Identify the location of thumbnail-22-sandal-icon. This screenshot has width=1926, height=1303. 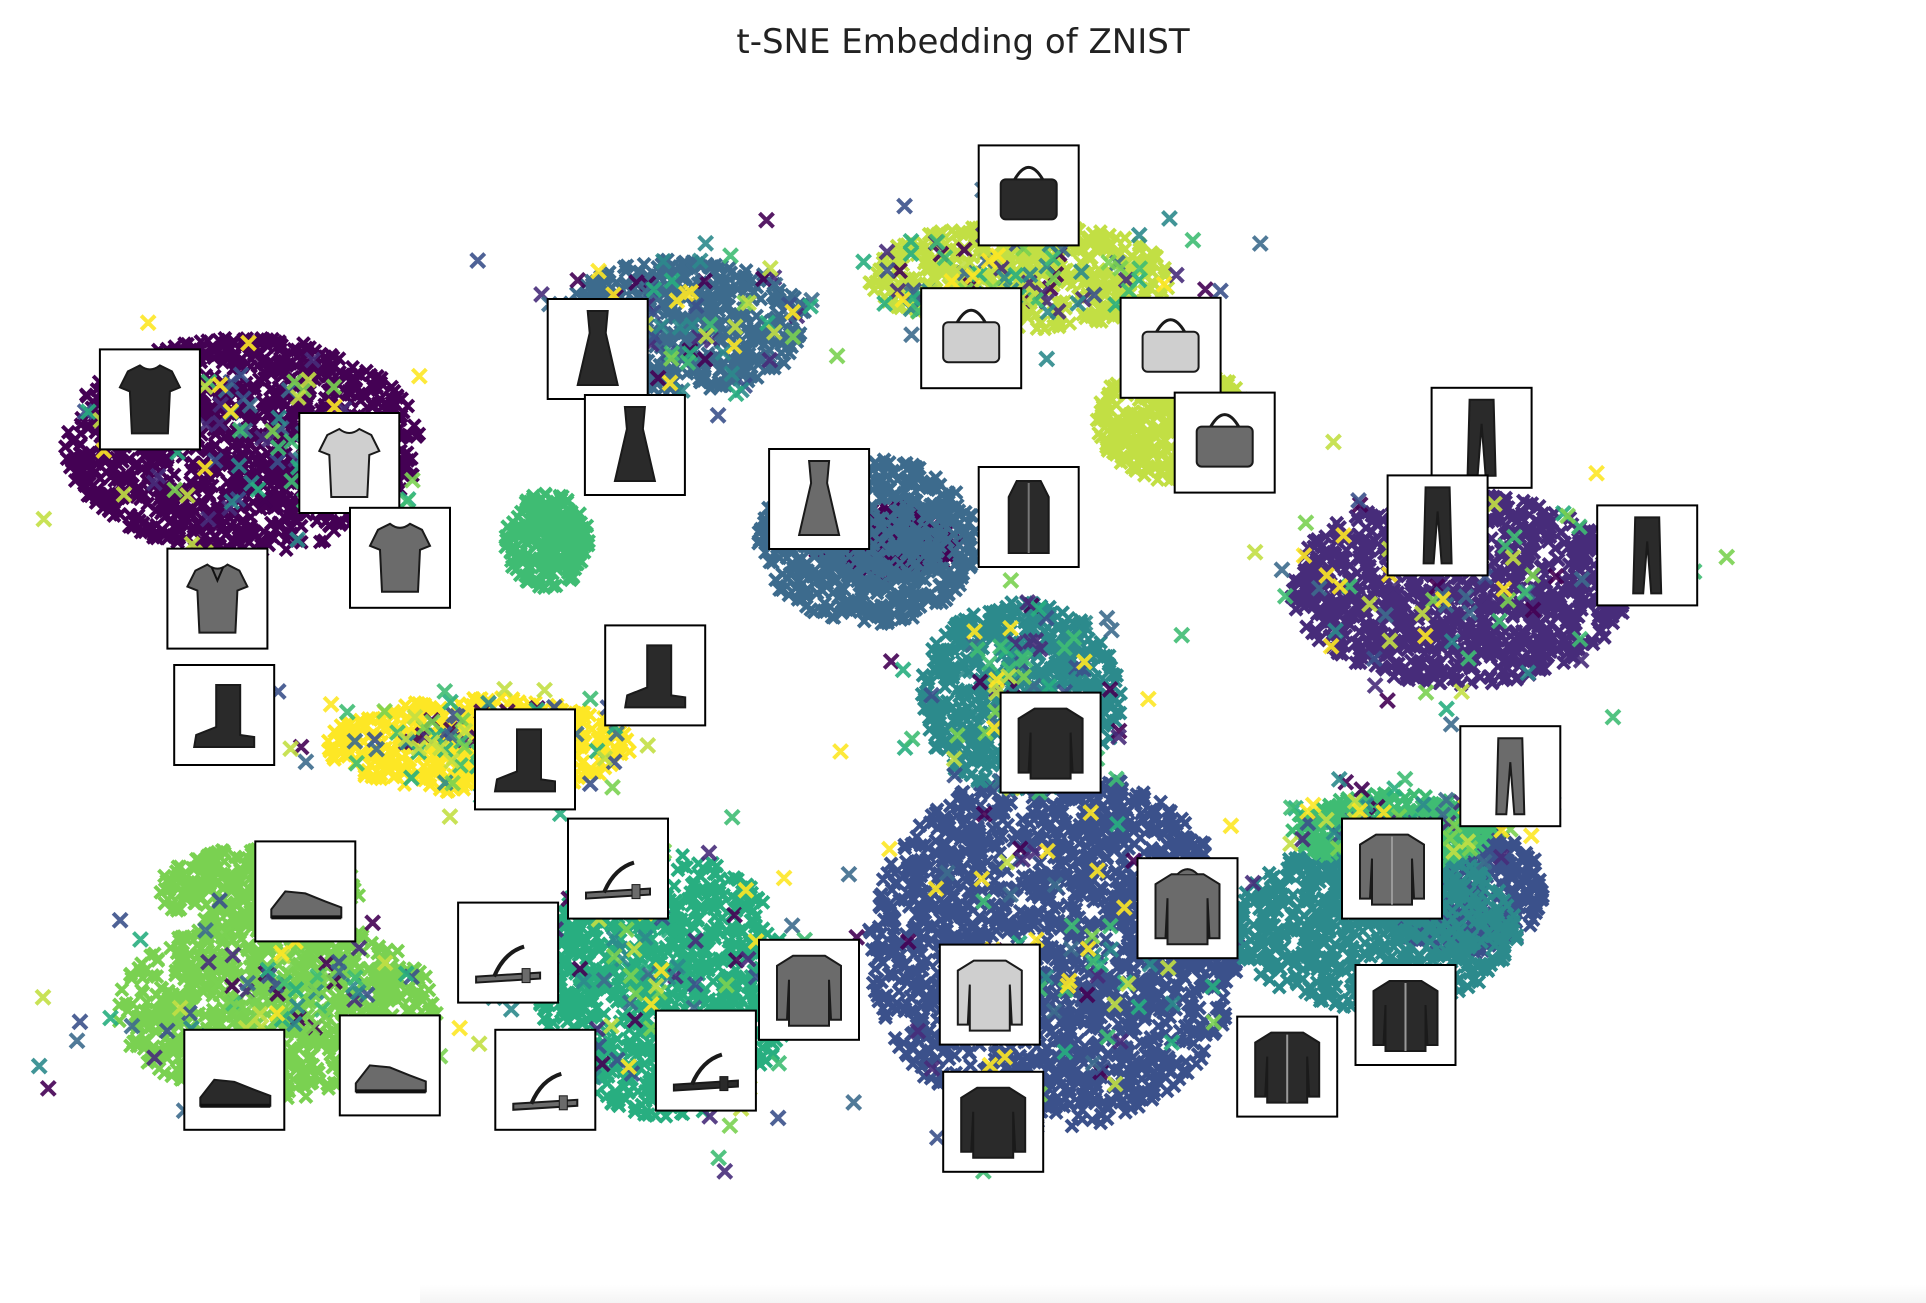
(618, 868).